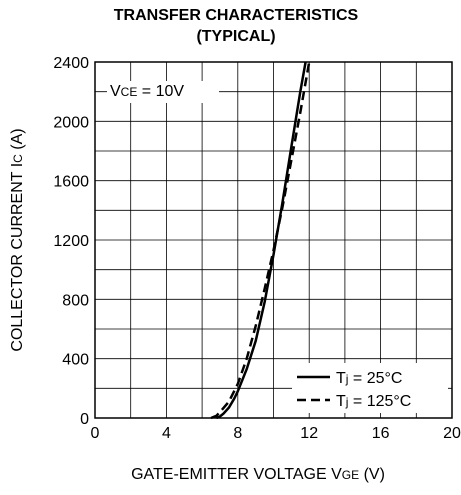 This screenshot has height=495, width=461. What do you see at coordinates (236, 15) in the screenshot?
I see `chart-title: TRANSFER CHARACTERISTICS` at bounding box center [236, 15].